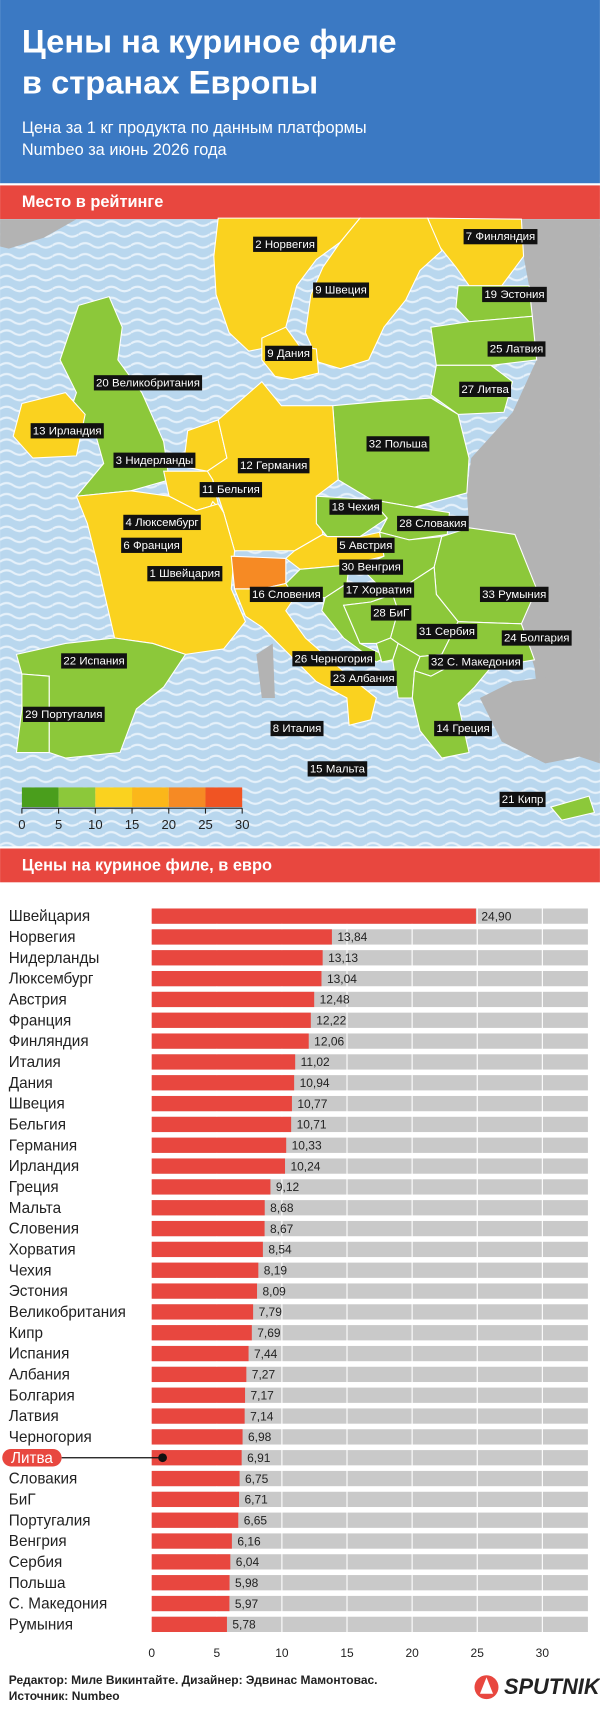  I want to click on subtitle: Numbeo за июнь 2026 года, so click(125, 150).